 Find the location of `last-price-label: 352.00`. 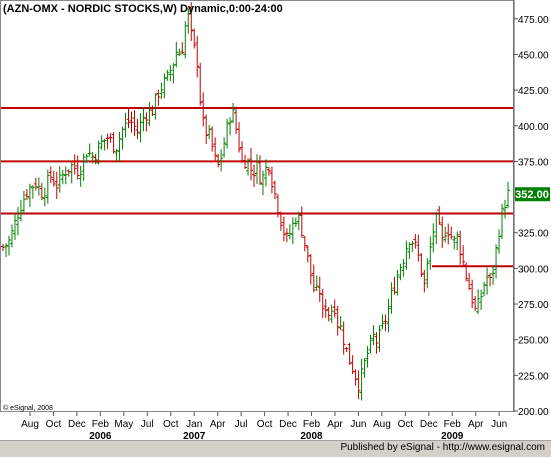

last-price-label: 352.00 is located at coordinates (532, 195).